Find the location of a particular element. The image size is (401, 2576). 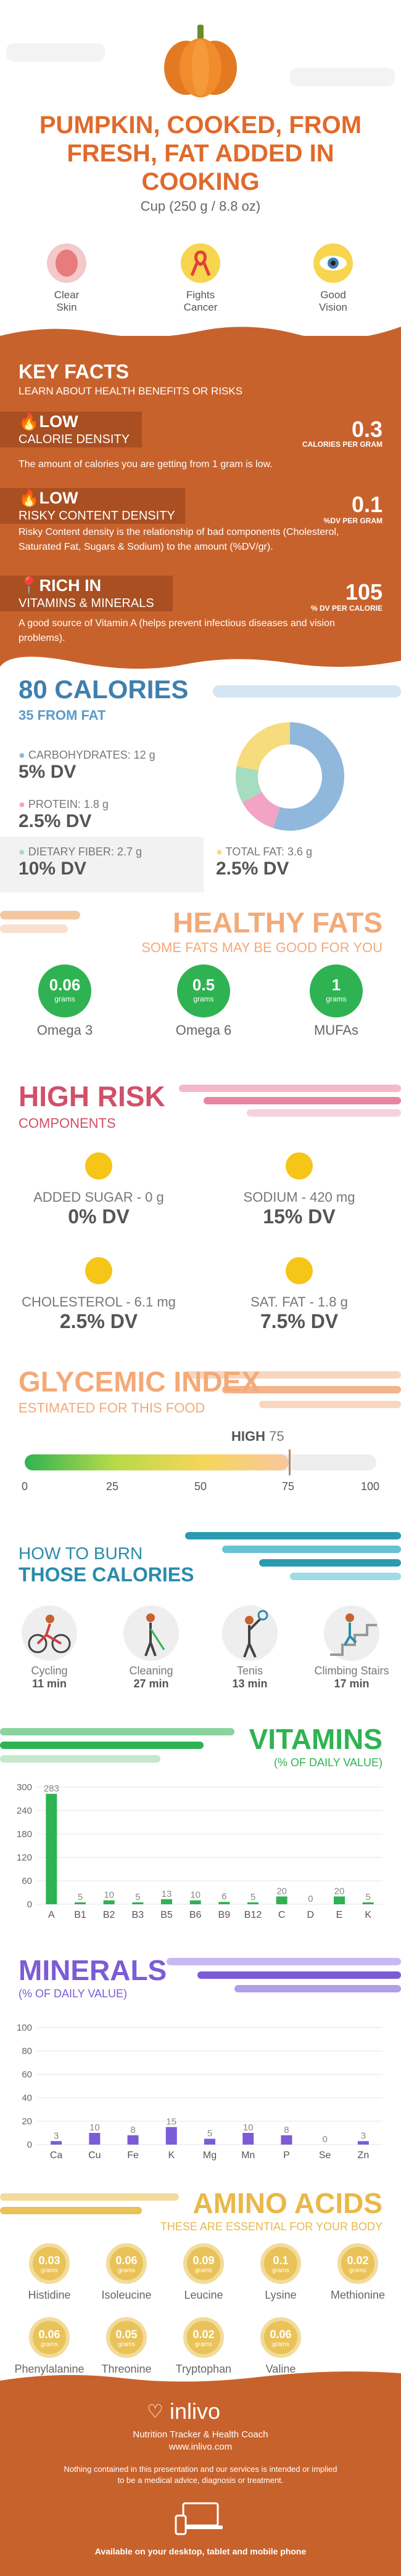

x-tick-label: B9 is located at coordinates (224, 1915).